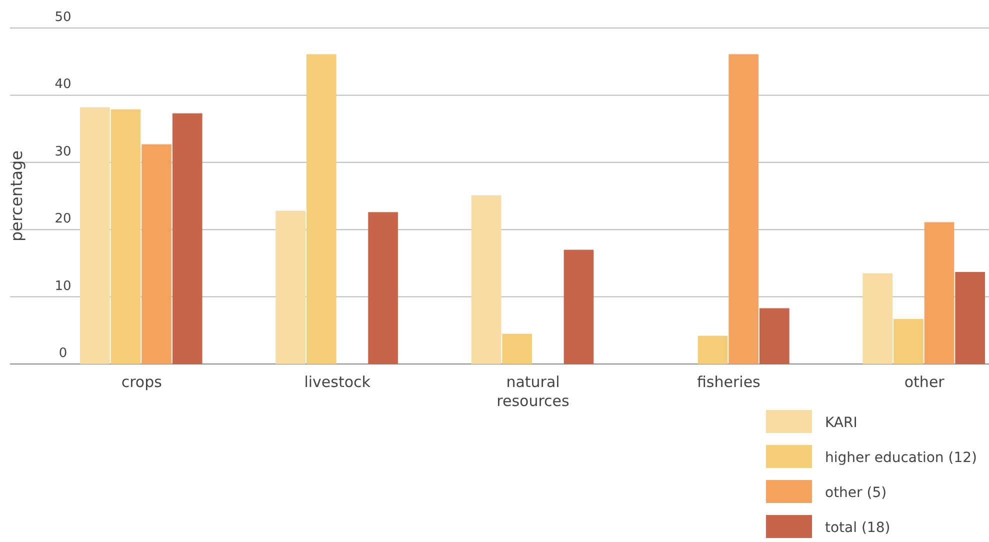  Describe the element at coordinates (533, 391) in the screenshot. I see `x-tick-label: natural resources` at that location.